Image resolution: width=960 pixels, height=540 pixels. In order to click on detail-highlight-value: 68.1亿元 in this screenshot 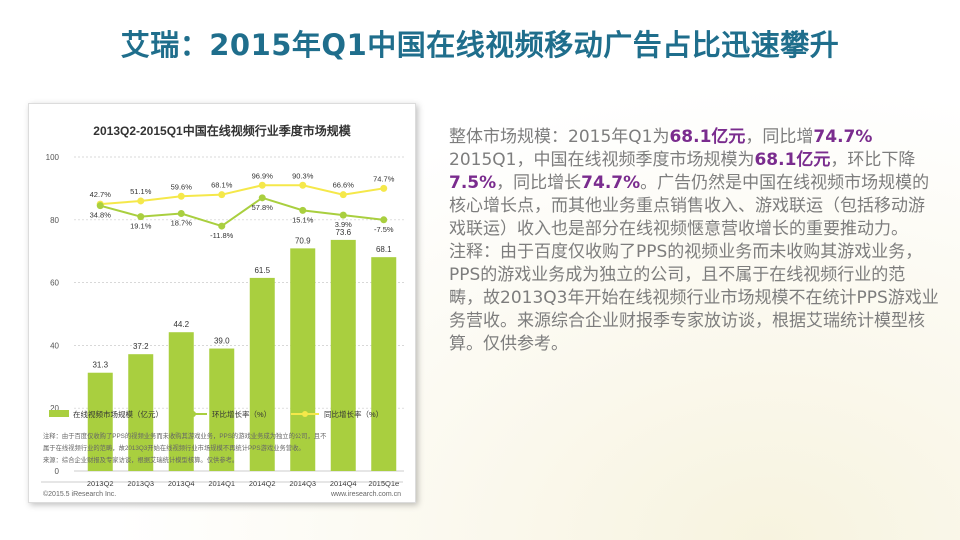, I will do `click(792, 160)`.